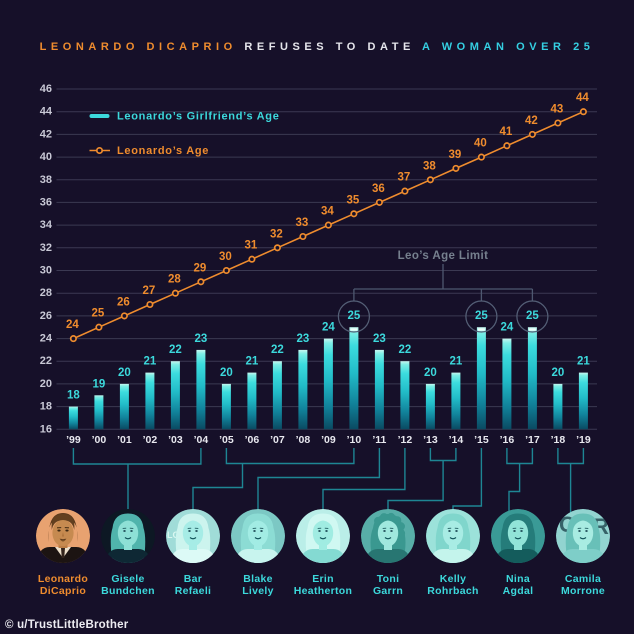  I want to click on svg-text: ’05, so click(226, 440).